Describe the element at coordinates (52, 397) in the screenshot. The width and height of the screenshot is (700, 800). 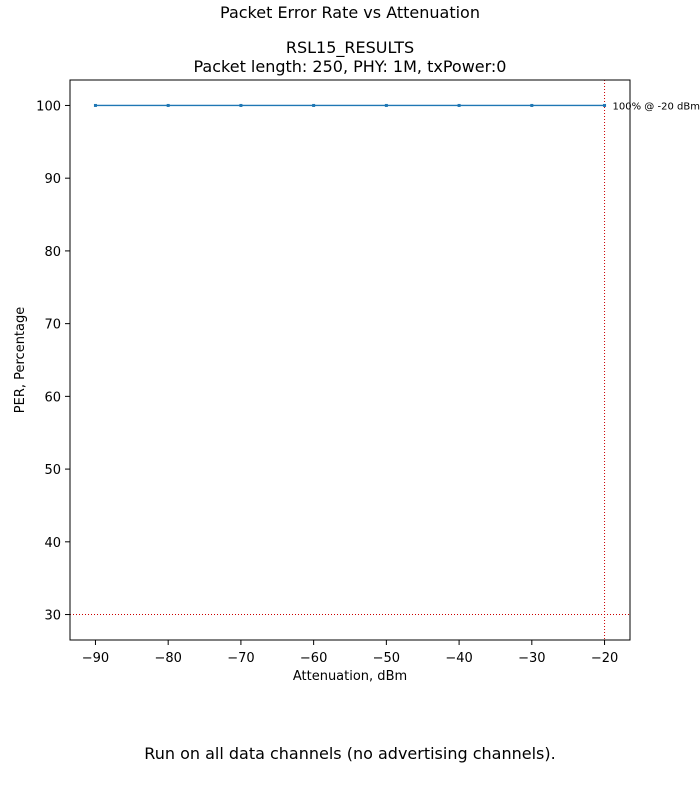
I see `y-tick-label: 60` at that location.